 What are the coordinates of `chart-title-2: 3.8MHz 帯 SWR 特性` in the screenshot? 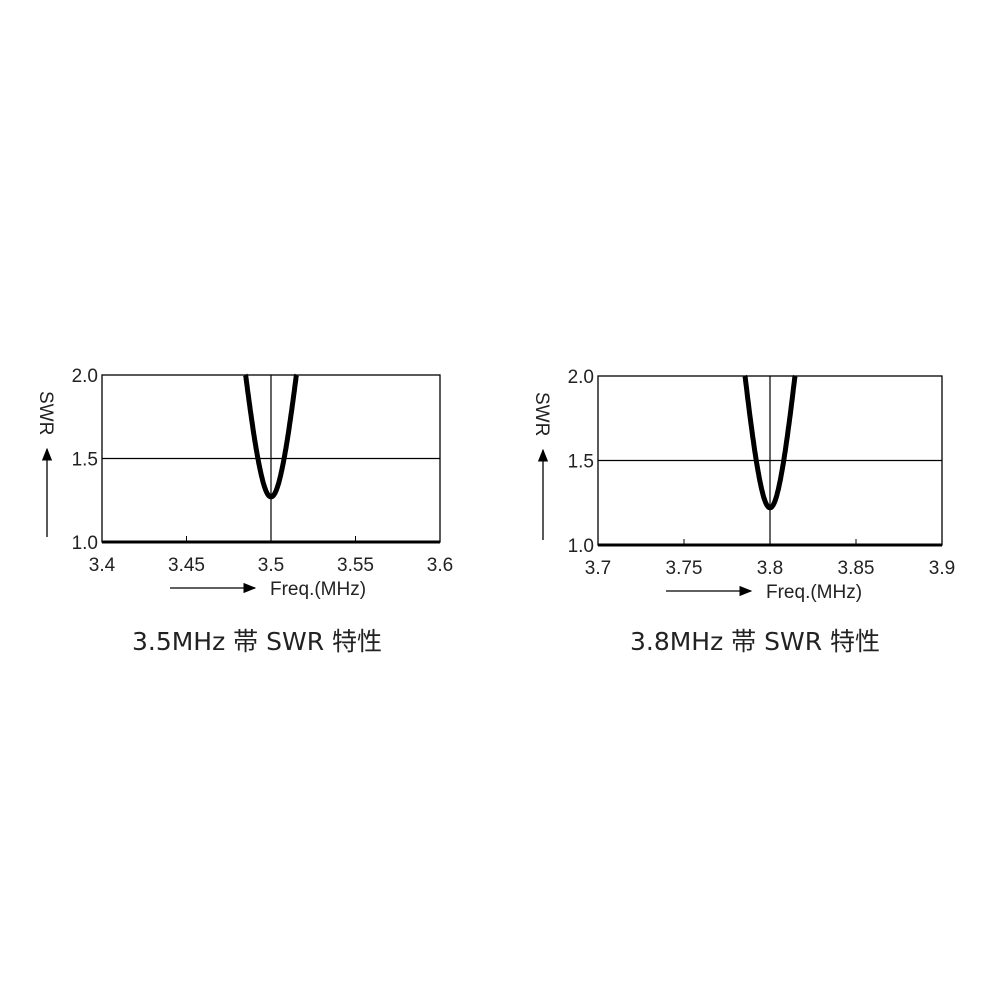 It's located at (755, 641).